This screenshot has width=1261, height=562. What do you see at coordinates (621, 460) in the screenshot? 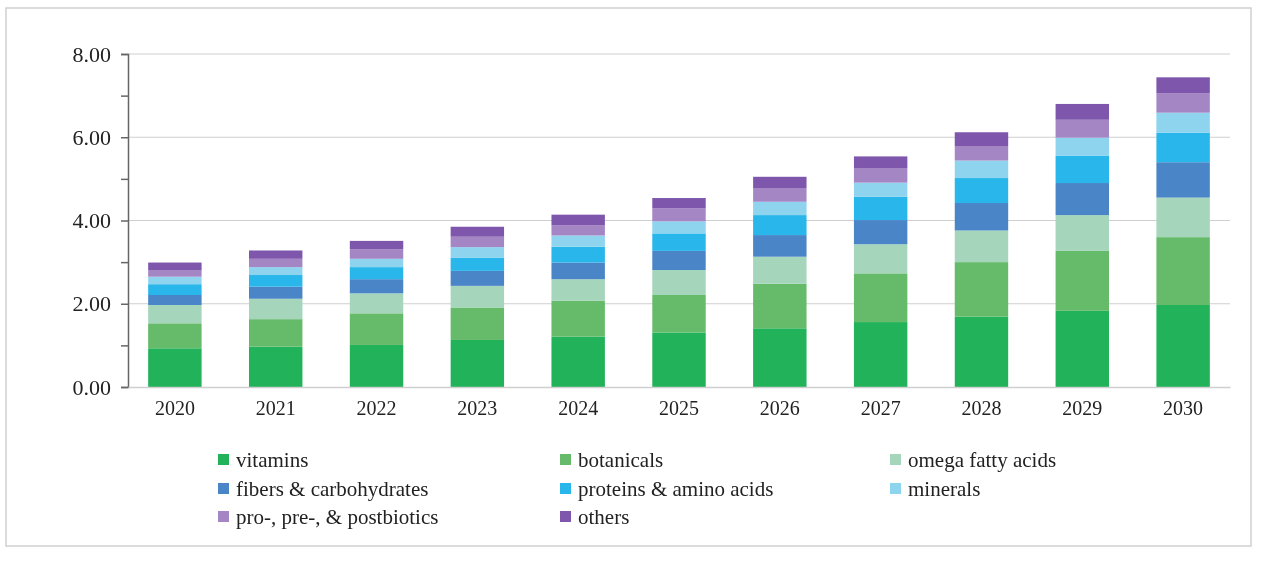
I see `legend-label: botanicals` at bounding box center [621, 460].